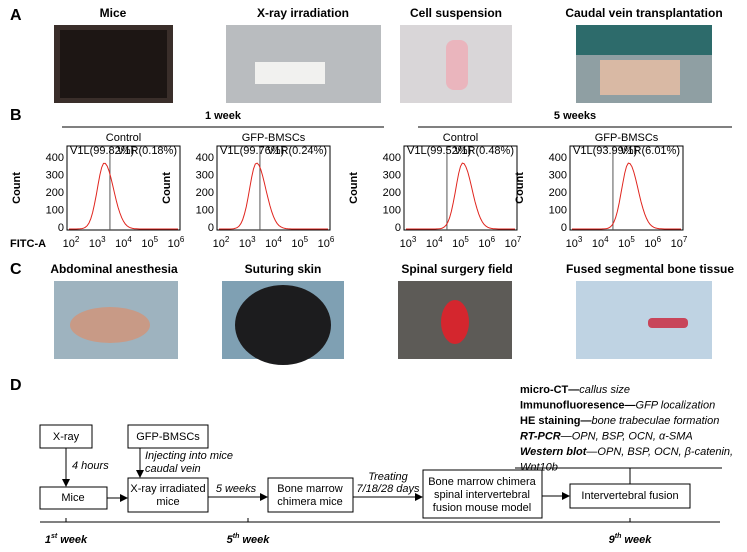  What do you see at coordinates (685, 239) in the screenshot?
I see `tick-exp: 7` at bounding box center [685, 239].